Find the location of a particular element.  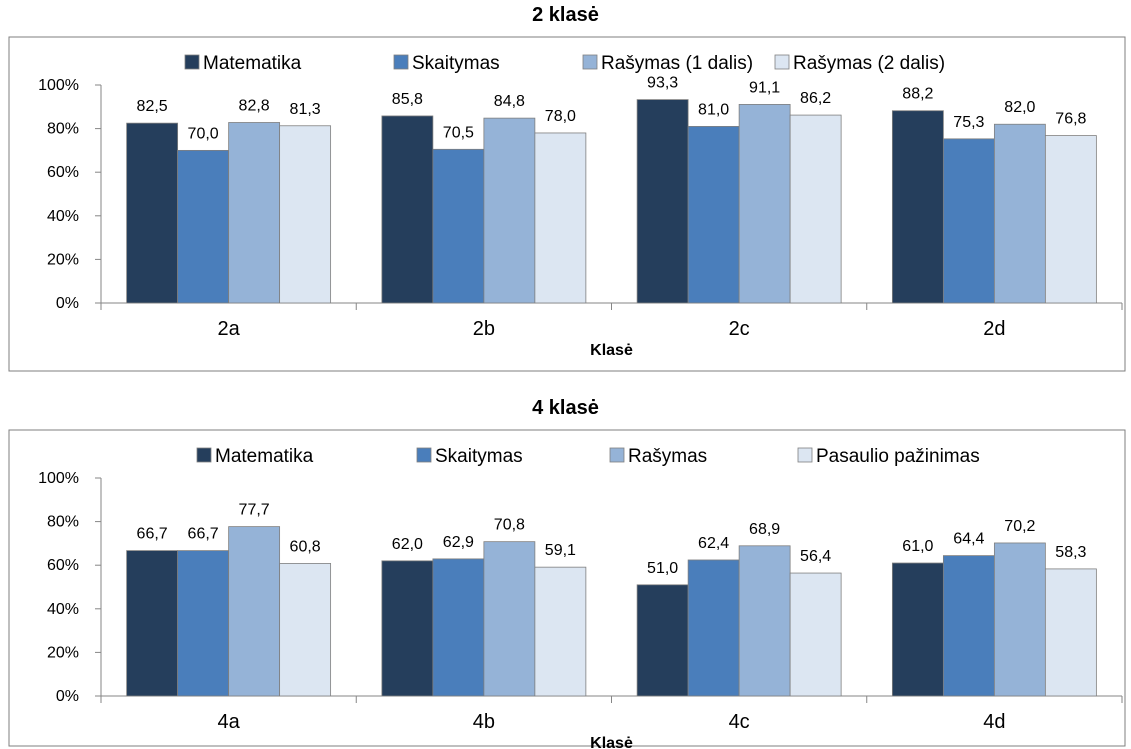

x-tick-label: 4d is located at coordinates (994, 722).